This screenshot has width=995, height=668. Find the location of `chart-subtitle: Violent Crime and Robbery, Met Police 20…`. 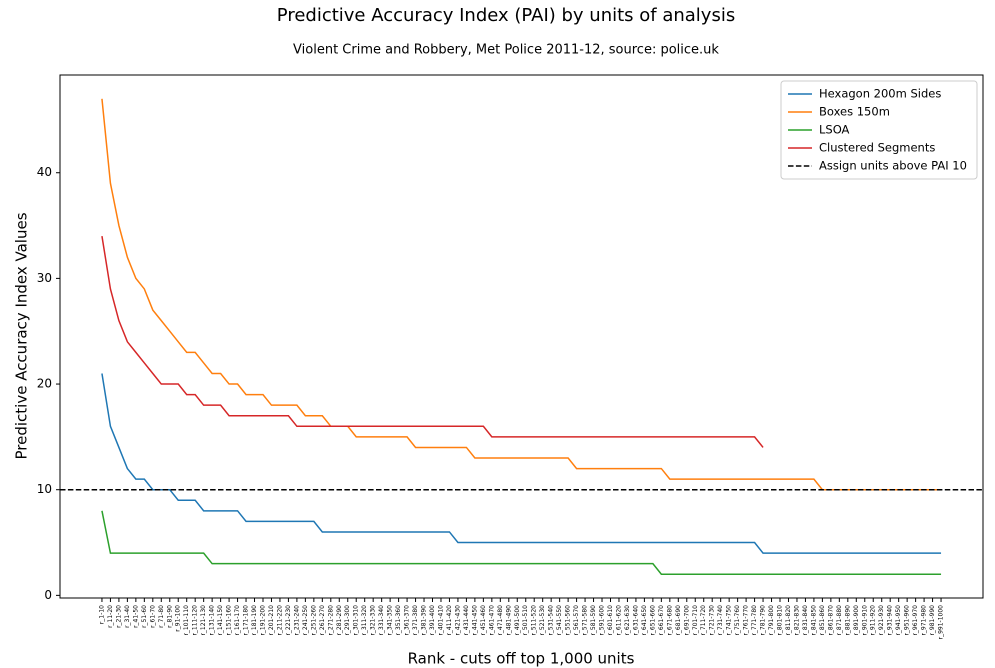

chart-subtitle: Violent Crime and Robbery, Met Police 20… is located at coordinates (506, 50).